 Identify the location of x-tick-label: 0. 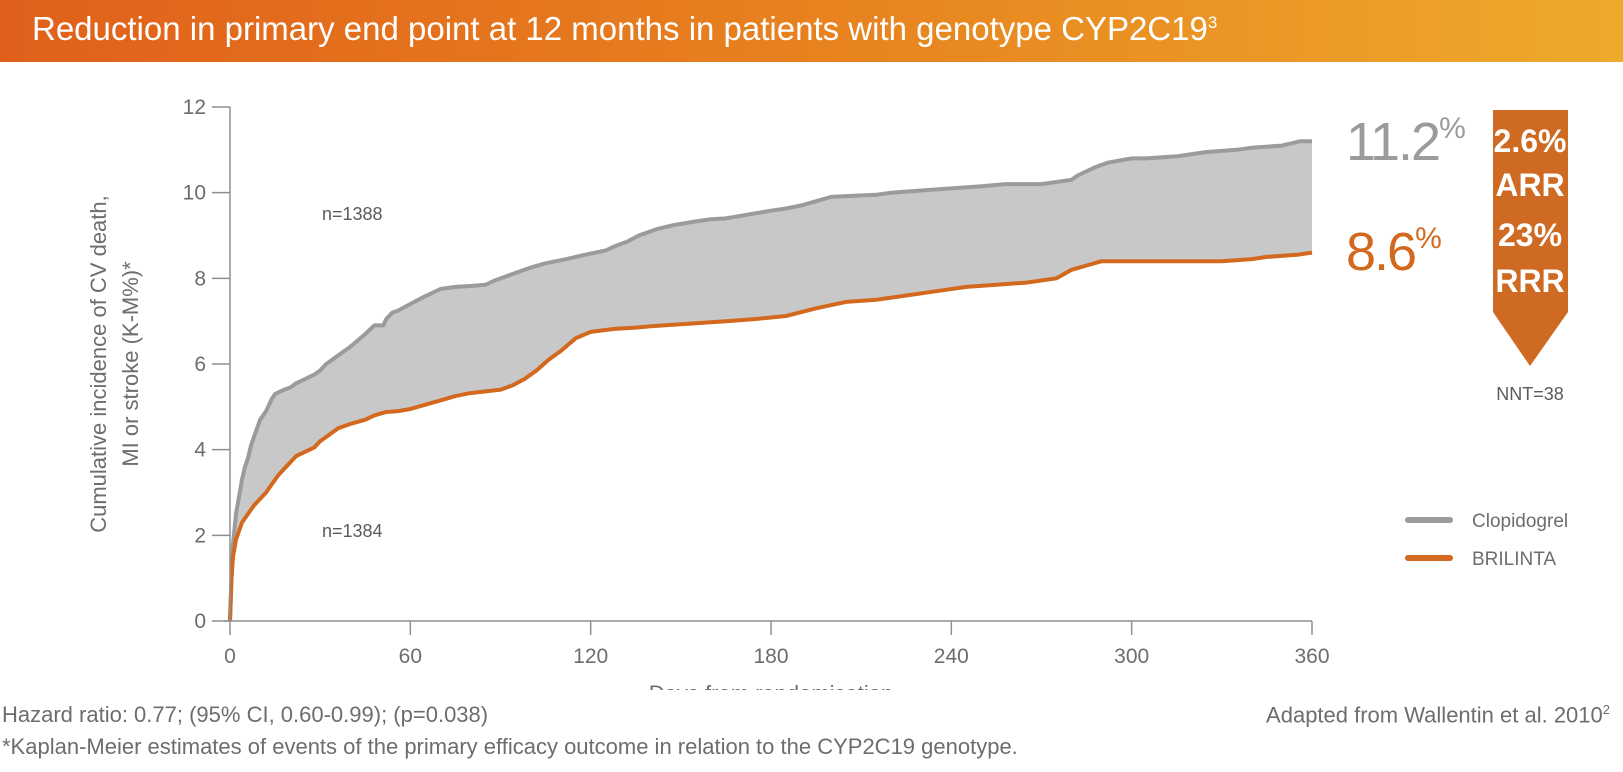
(230, 656).